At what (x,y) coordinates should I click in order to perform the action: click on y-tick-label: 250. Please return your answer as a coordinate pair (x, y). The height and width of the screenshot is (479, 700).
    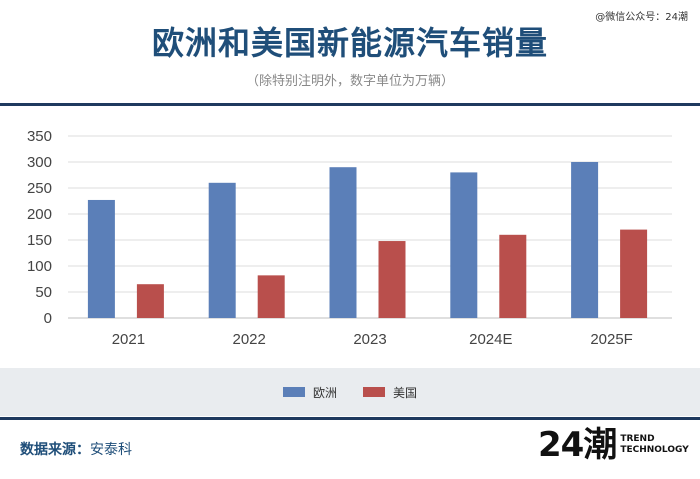
    Looking at the image, I should click on (39, 188).